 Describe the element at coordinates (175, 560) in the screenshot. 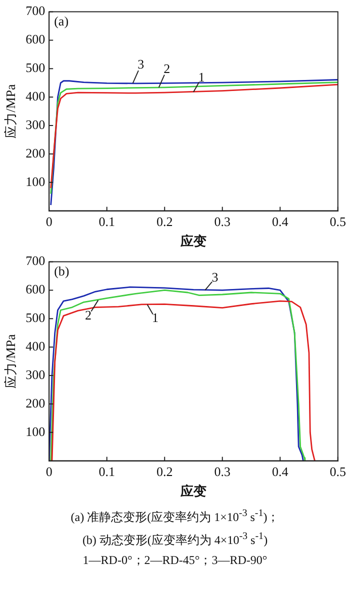

I see `text: 1—RD-0°；2—RD-45°；3—RD-90°` at that location.